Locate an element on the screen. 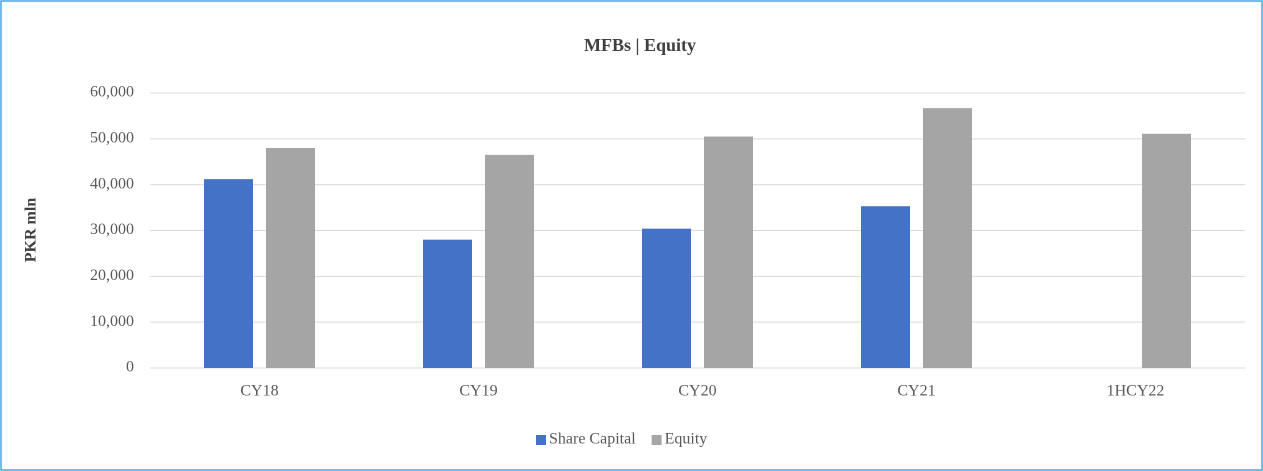  y-tick-label: 50,000 is located at coordinates (112, 138).